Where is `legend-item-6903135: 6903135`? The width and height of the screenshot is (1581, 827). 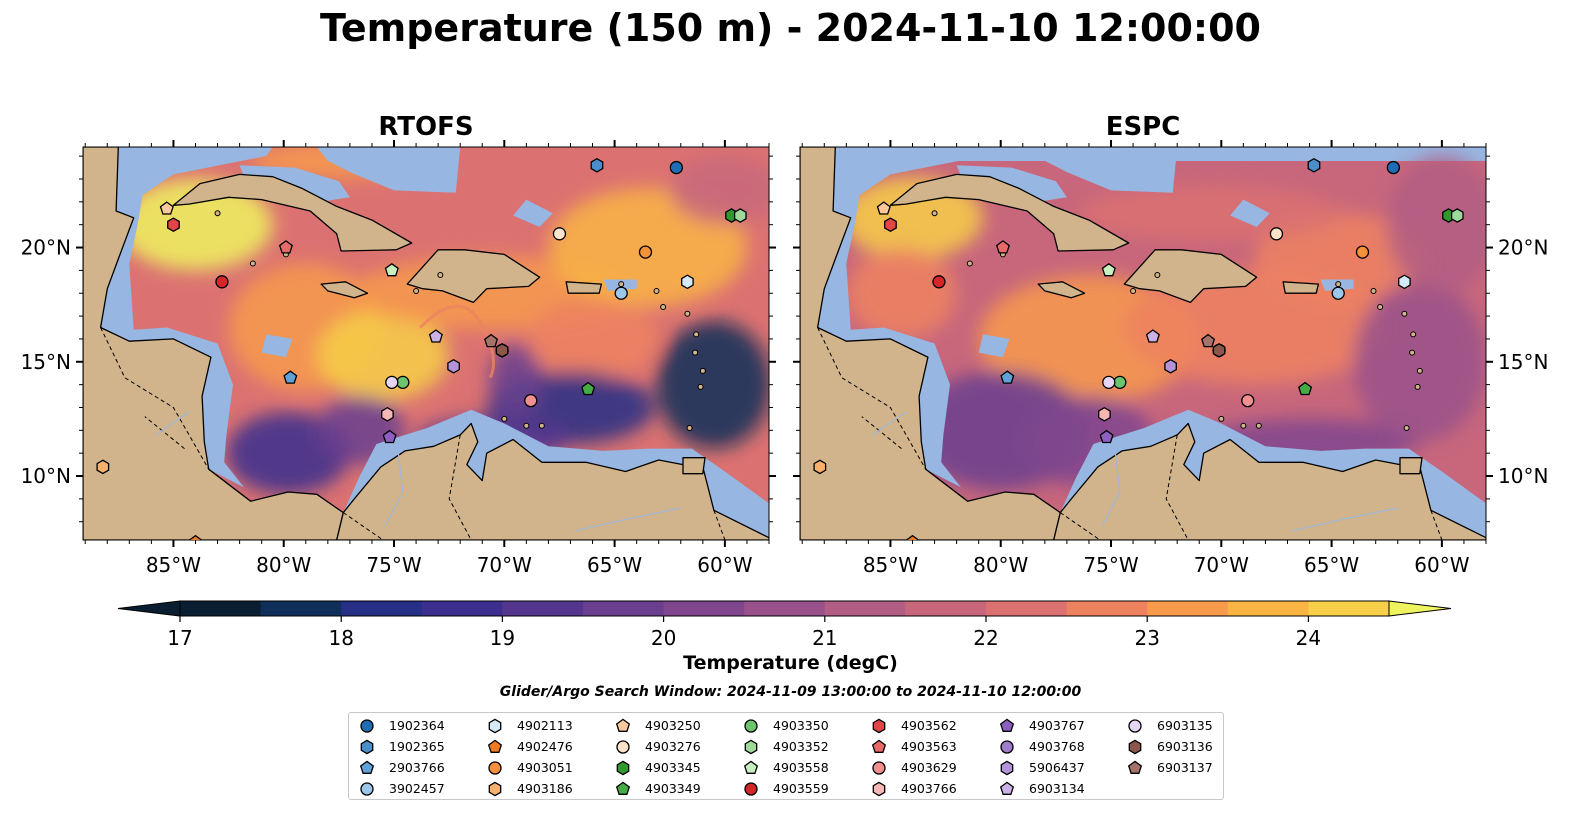
legend-item-6903135: 6903135 is located at coordinates (1170, 725).